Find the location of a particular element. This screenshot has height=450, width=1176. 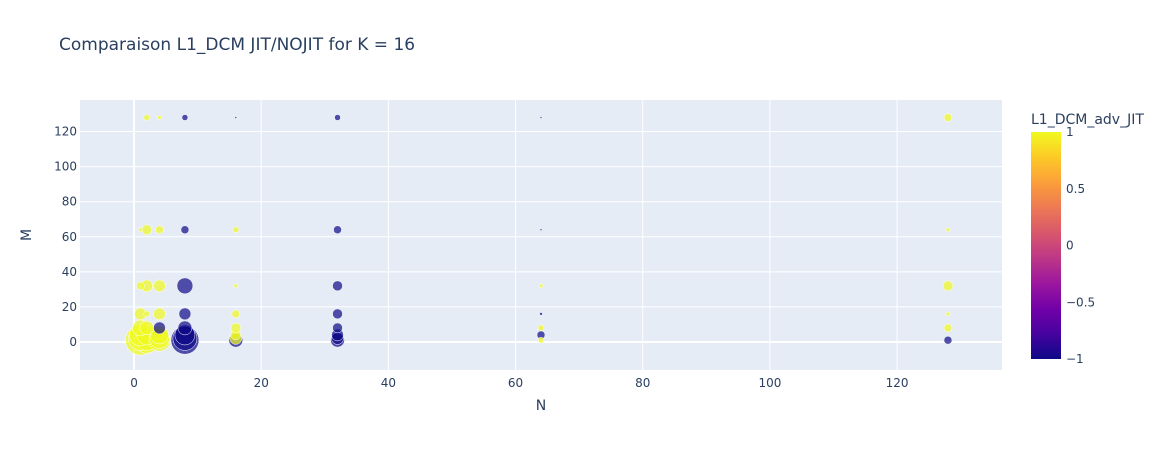

x-tick-label: 40 is located at coordinates (388, 383).